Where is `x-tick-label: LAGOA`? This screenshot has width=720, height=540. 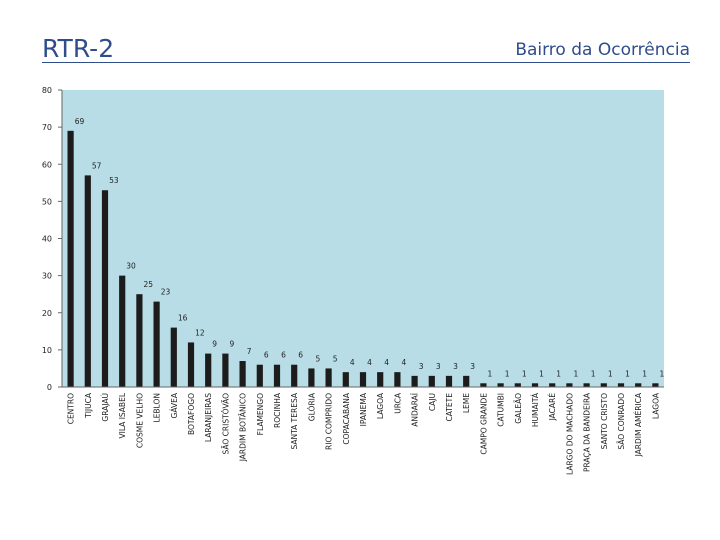
x-tick-label: LAGOA is located at coordinates (380, 405).